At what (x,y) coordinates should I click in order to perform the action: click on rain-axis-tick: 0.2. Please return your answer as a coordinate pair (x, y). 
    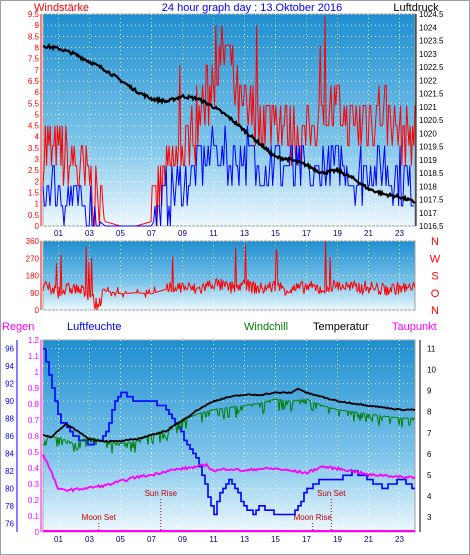
    Looking at the image, I should click on (34, 500).